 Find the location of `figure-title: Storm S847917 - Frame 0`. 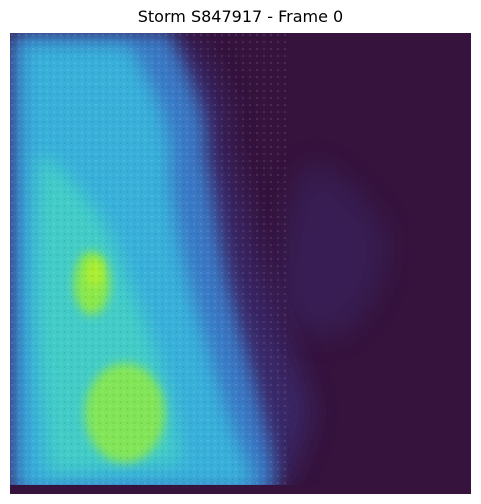

figure-title: Storm S847917 - Frame 0 is located at coordinates (240, 16).